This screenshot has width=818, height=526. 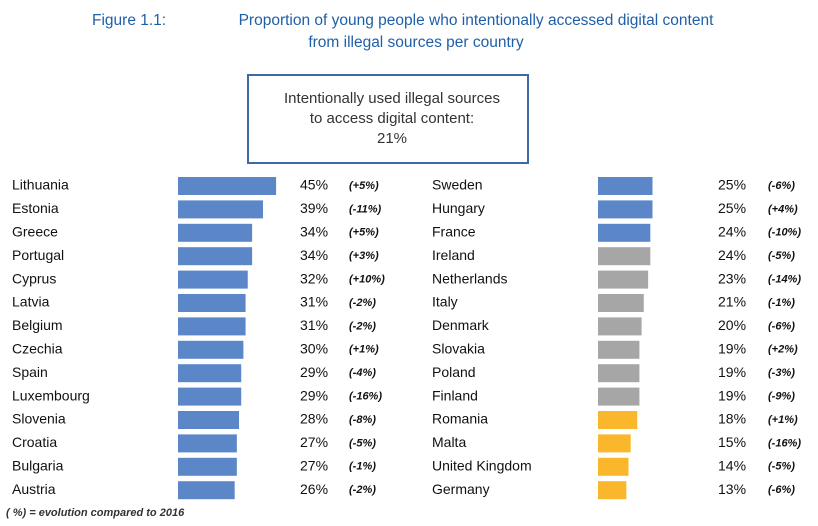 What do you see at coordinates (31, 302) in the screenshot?
I see `category-label: Latvia` at bounding box center [31, 302].